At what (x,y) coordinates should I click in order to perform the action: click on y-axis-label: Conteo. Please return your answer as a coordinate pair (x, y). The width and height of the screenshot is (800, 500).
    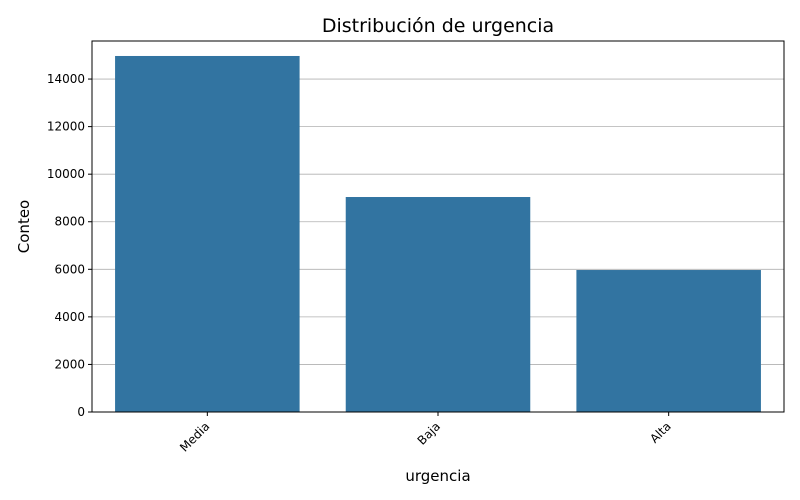
    Looking at the image, I should click on (24, 226).